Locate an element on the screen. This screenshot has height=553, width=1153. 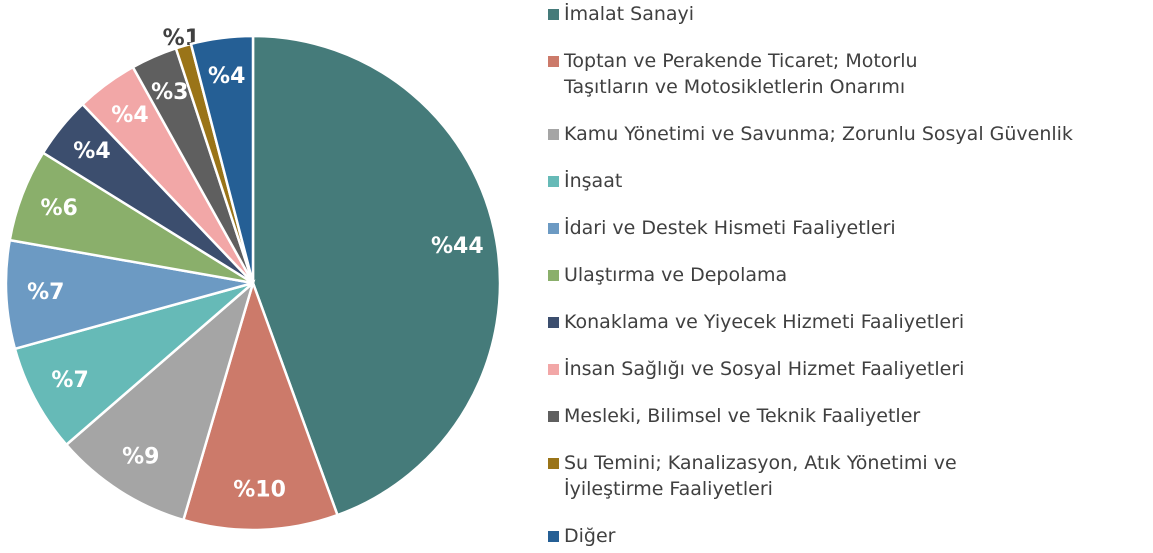
legend-item: İmalat Sanayi is located at coordinates (621, 14).